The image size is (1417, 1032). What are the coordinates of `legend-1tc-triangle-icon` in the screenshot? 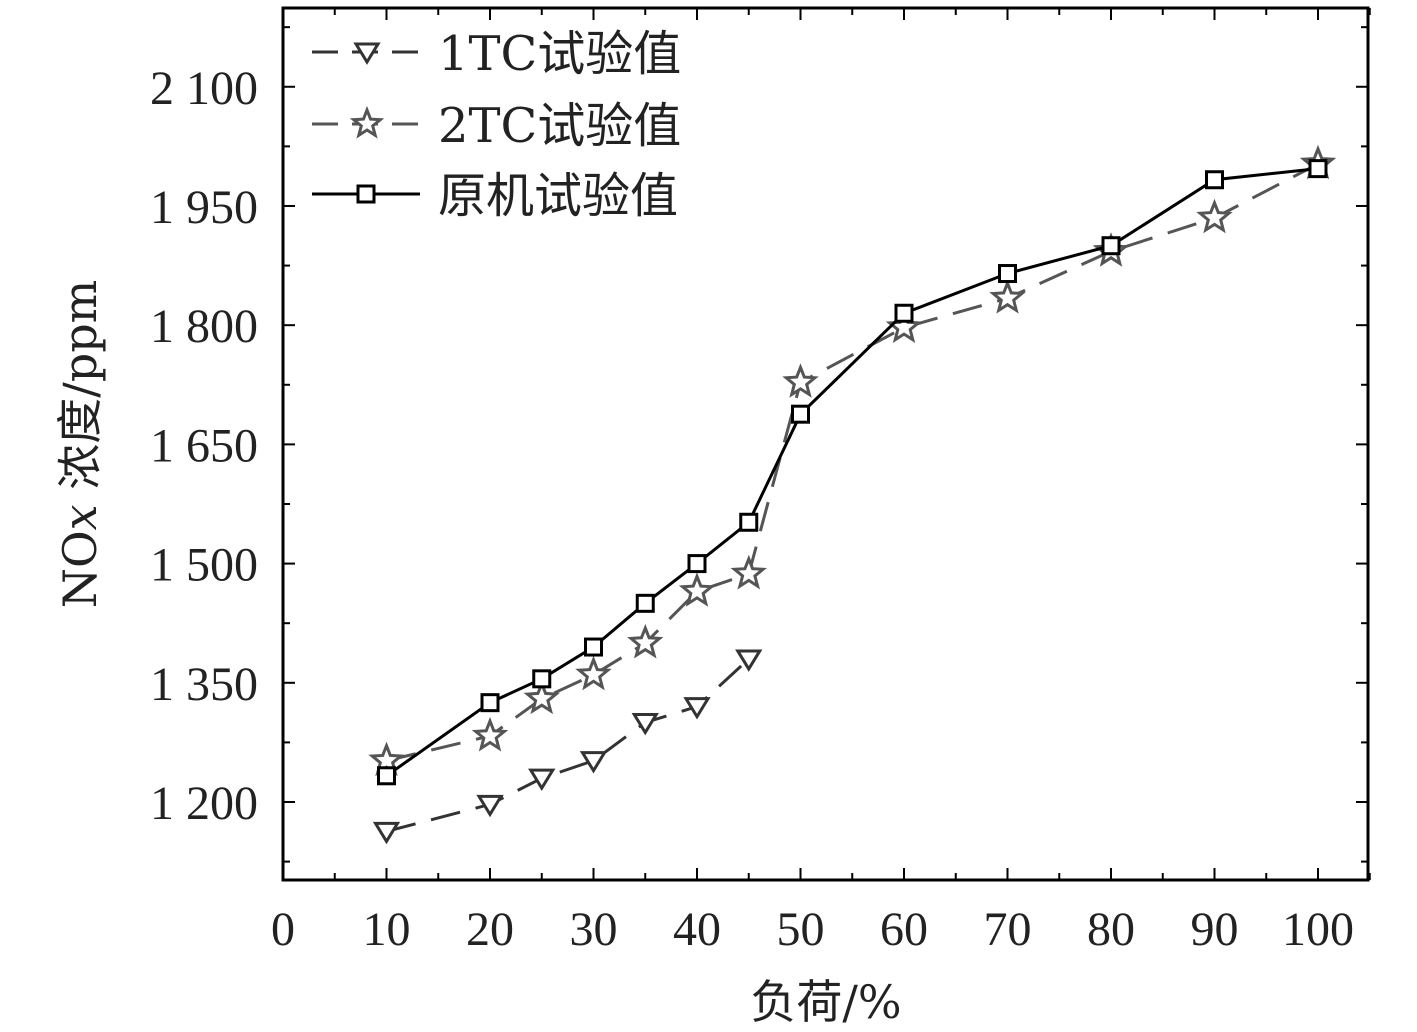 It's located at (367, 53).